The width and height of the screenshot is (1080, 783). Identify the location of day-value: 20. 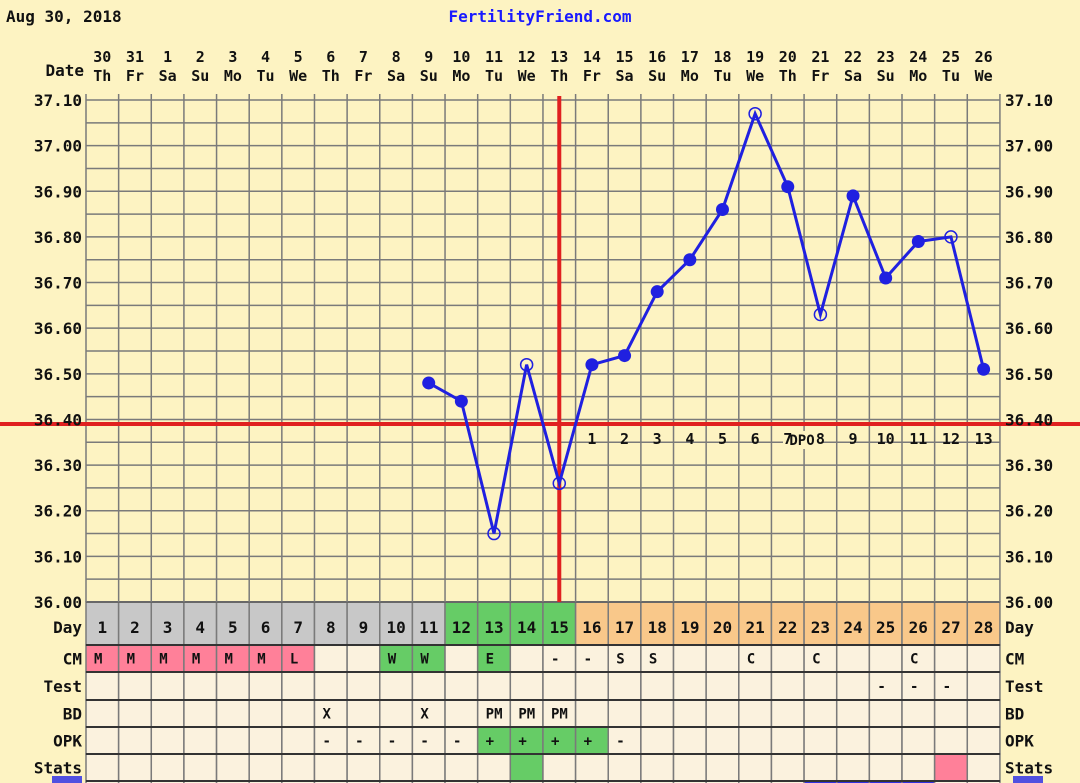
(722, 627).